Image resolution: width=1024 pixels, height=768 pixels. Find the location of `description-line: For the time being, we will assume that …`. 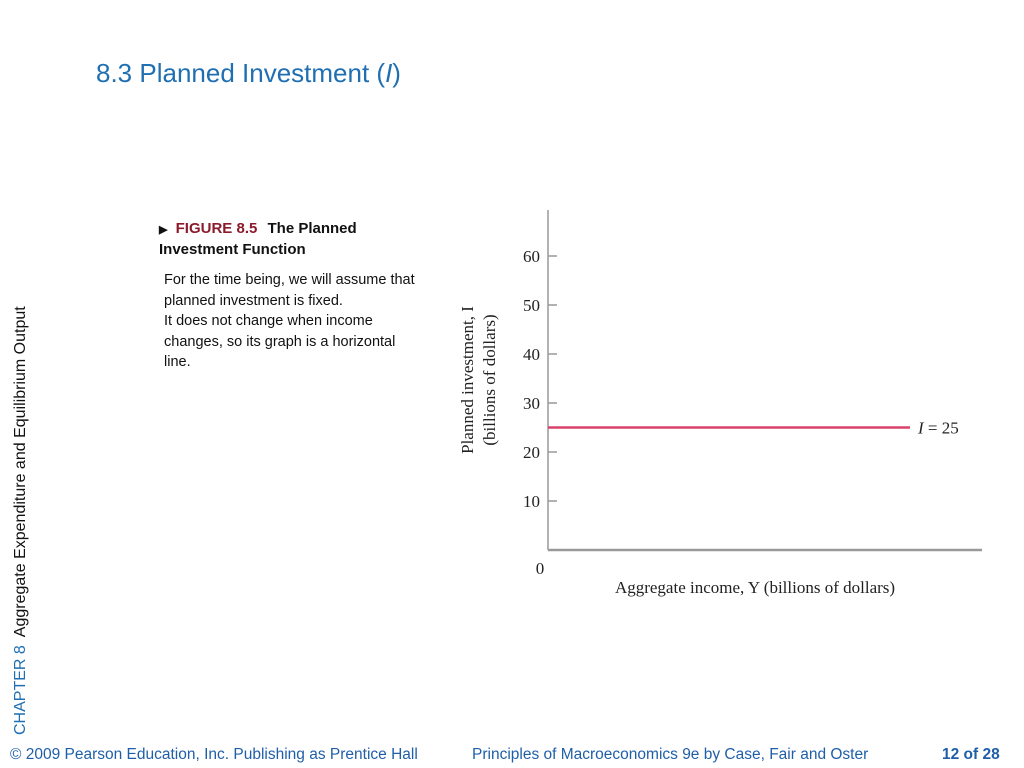

description-line: For the time being, we will assume that … is located at coordinates (289, 290).